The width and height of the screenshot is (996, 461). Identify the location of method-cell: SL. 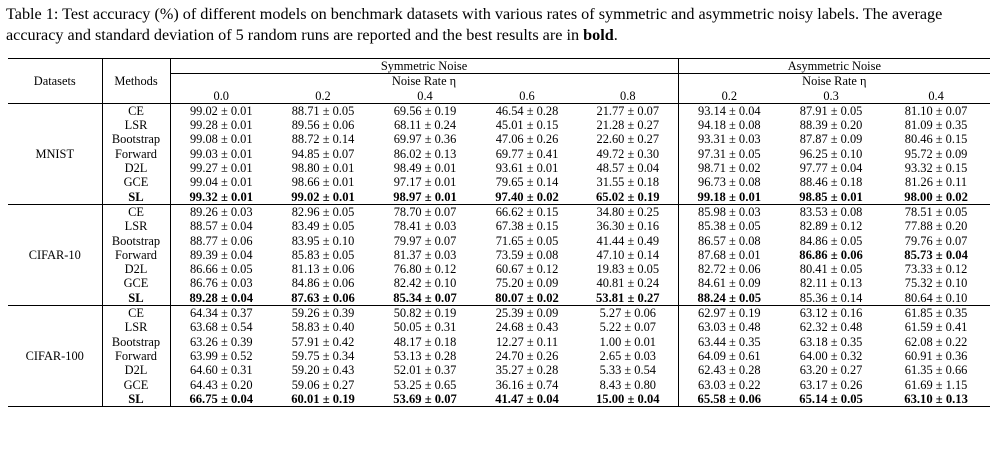
(136, 298).